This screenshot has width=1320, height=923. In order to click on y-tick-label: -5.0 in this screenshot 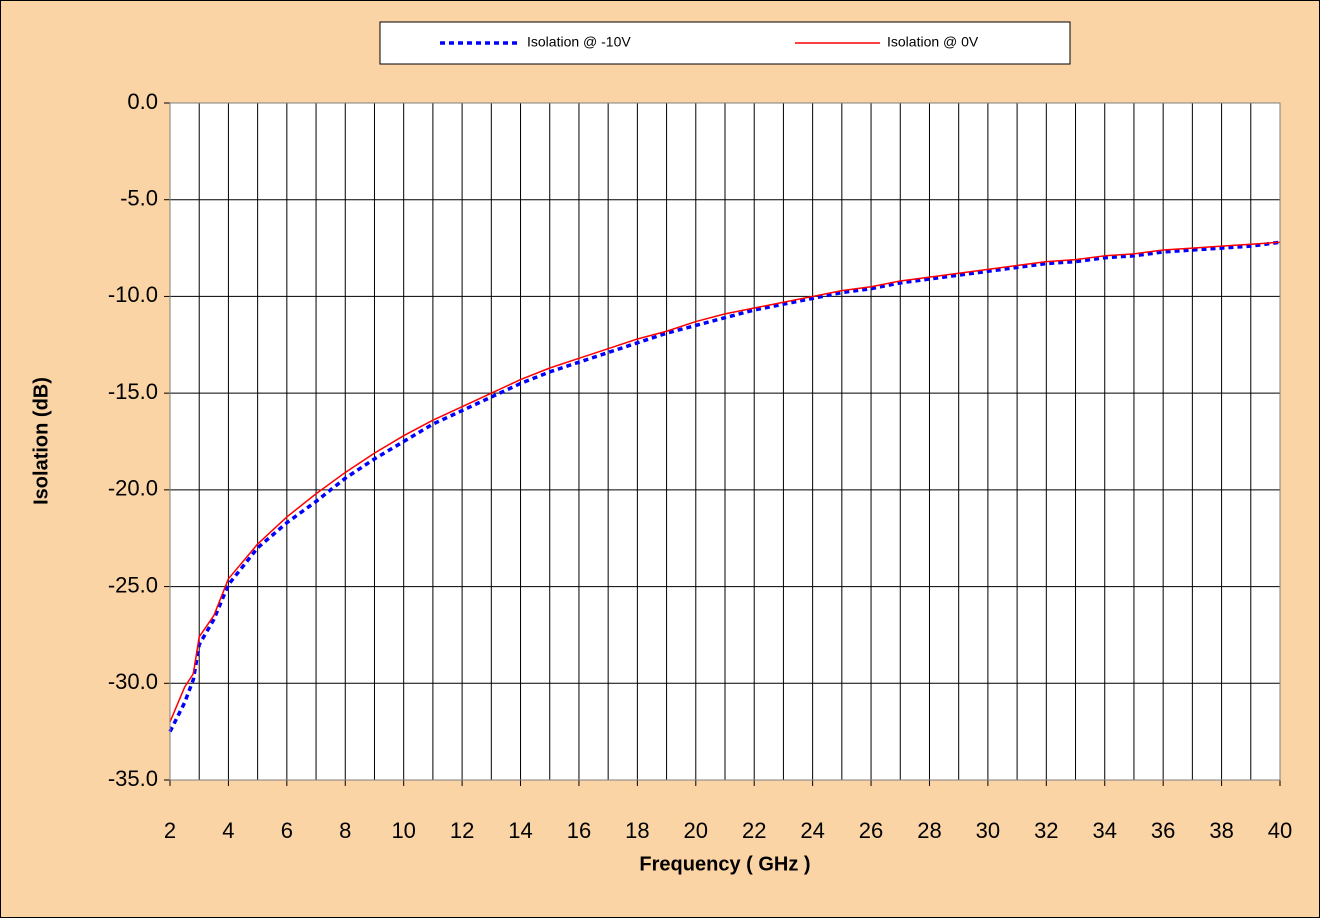, I will do `click(139, 198)`.